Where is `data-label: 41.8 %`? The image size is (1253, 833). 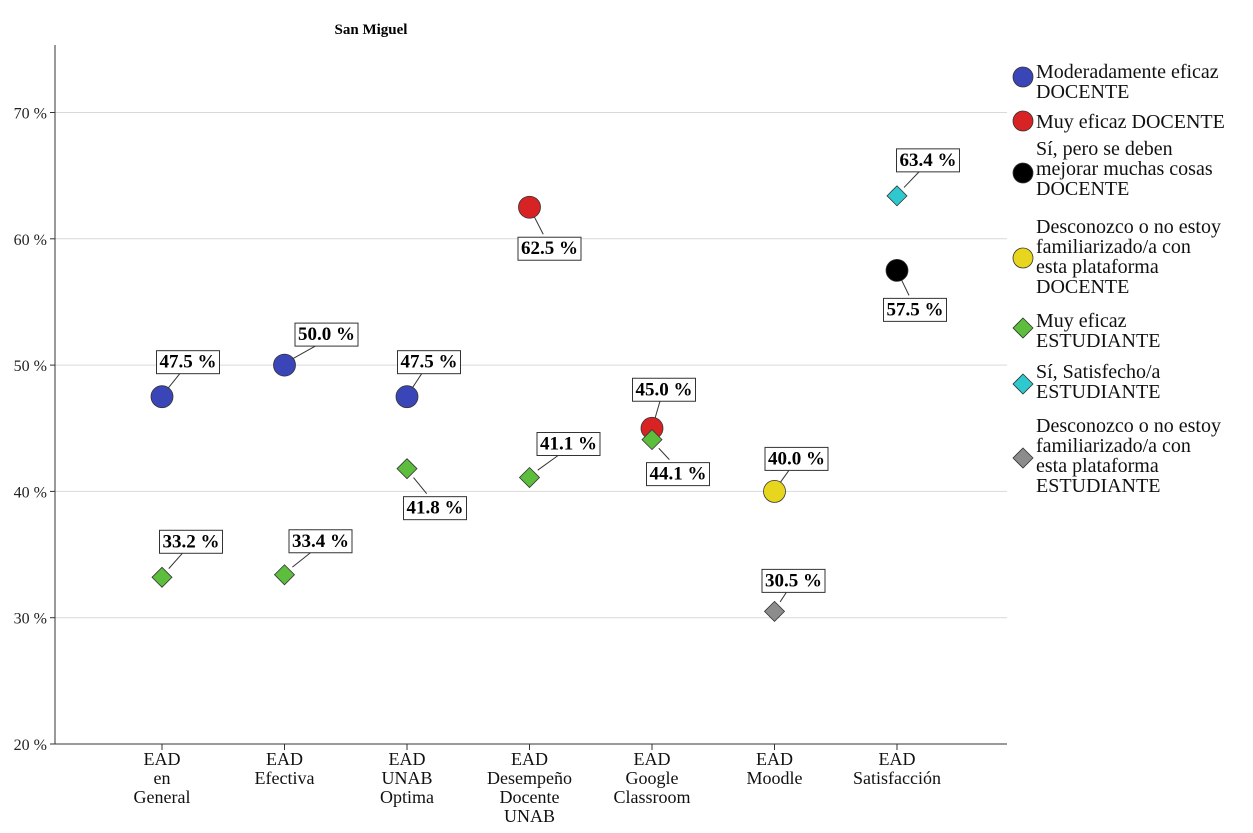 data-label: 41.8 % is located at coordinates (435, 508).